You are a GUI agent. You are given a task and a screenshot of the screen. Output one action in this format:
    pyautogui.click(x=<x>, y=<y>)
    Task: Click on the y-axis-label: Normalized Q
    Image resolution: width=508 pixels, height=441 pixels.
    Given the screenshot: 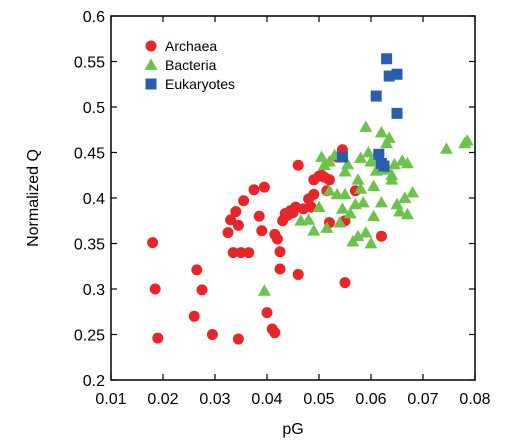 What is the action you would take?
    pyautogui.click(x=33, y=198)
    